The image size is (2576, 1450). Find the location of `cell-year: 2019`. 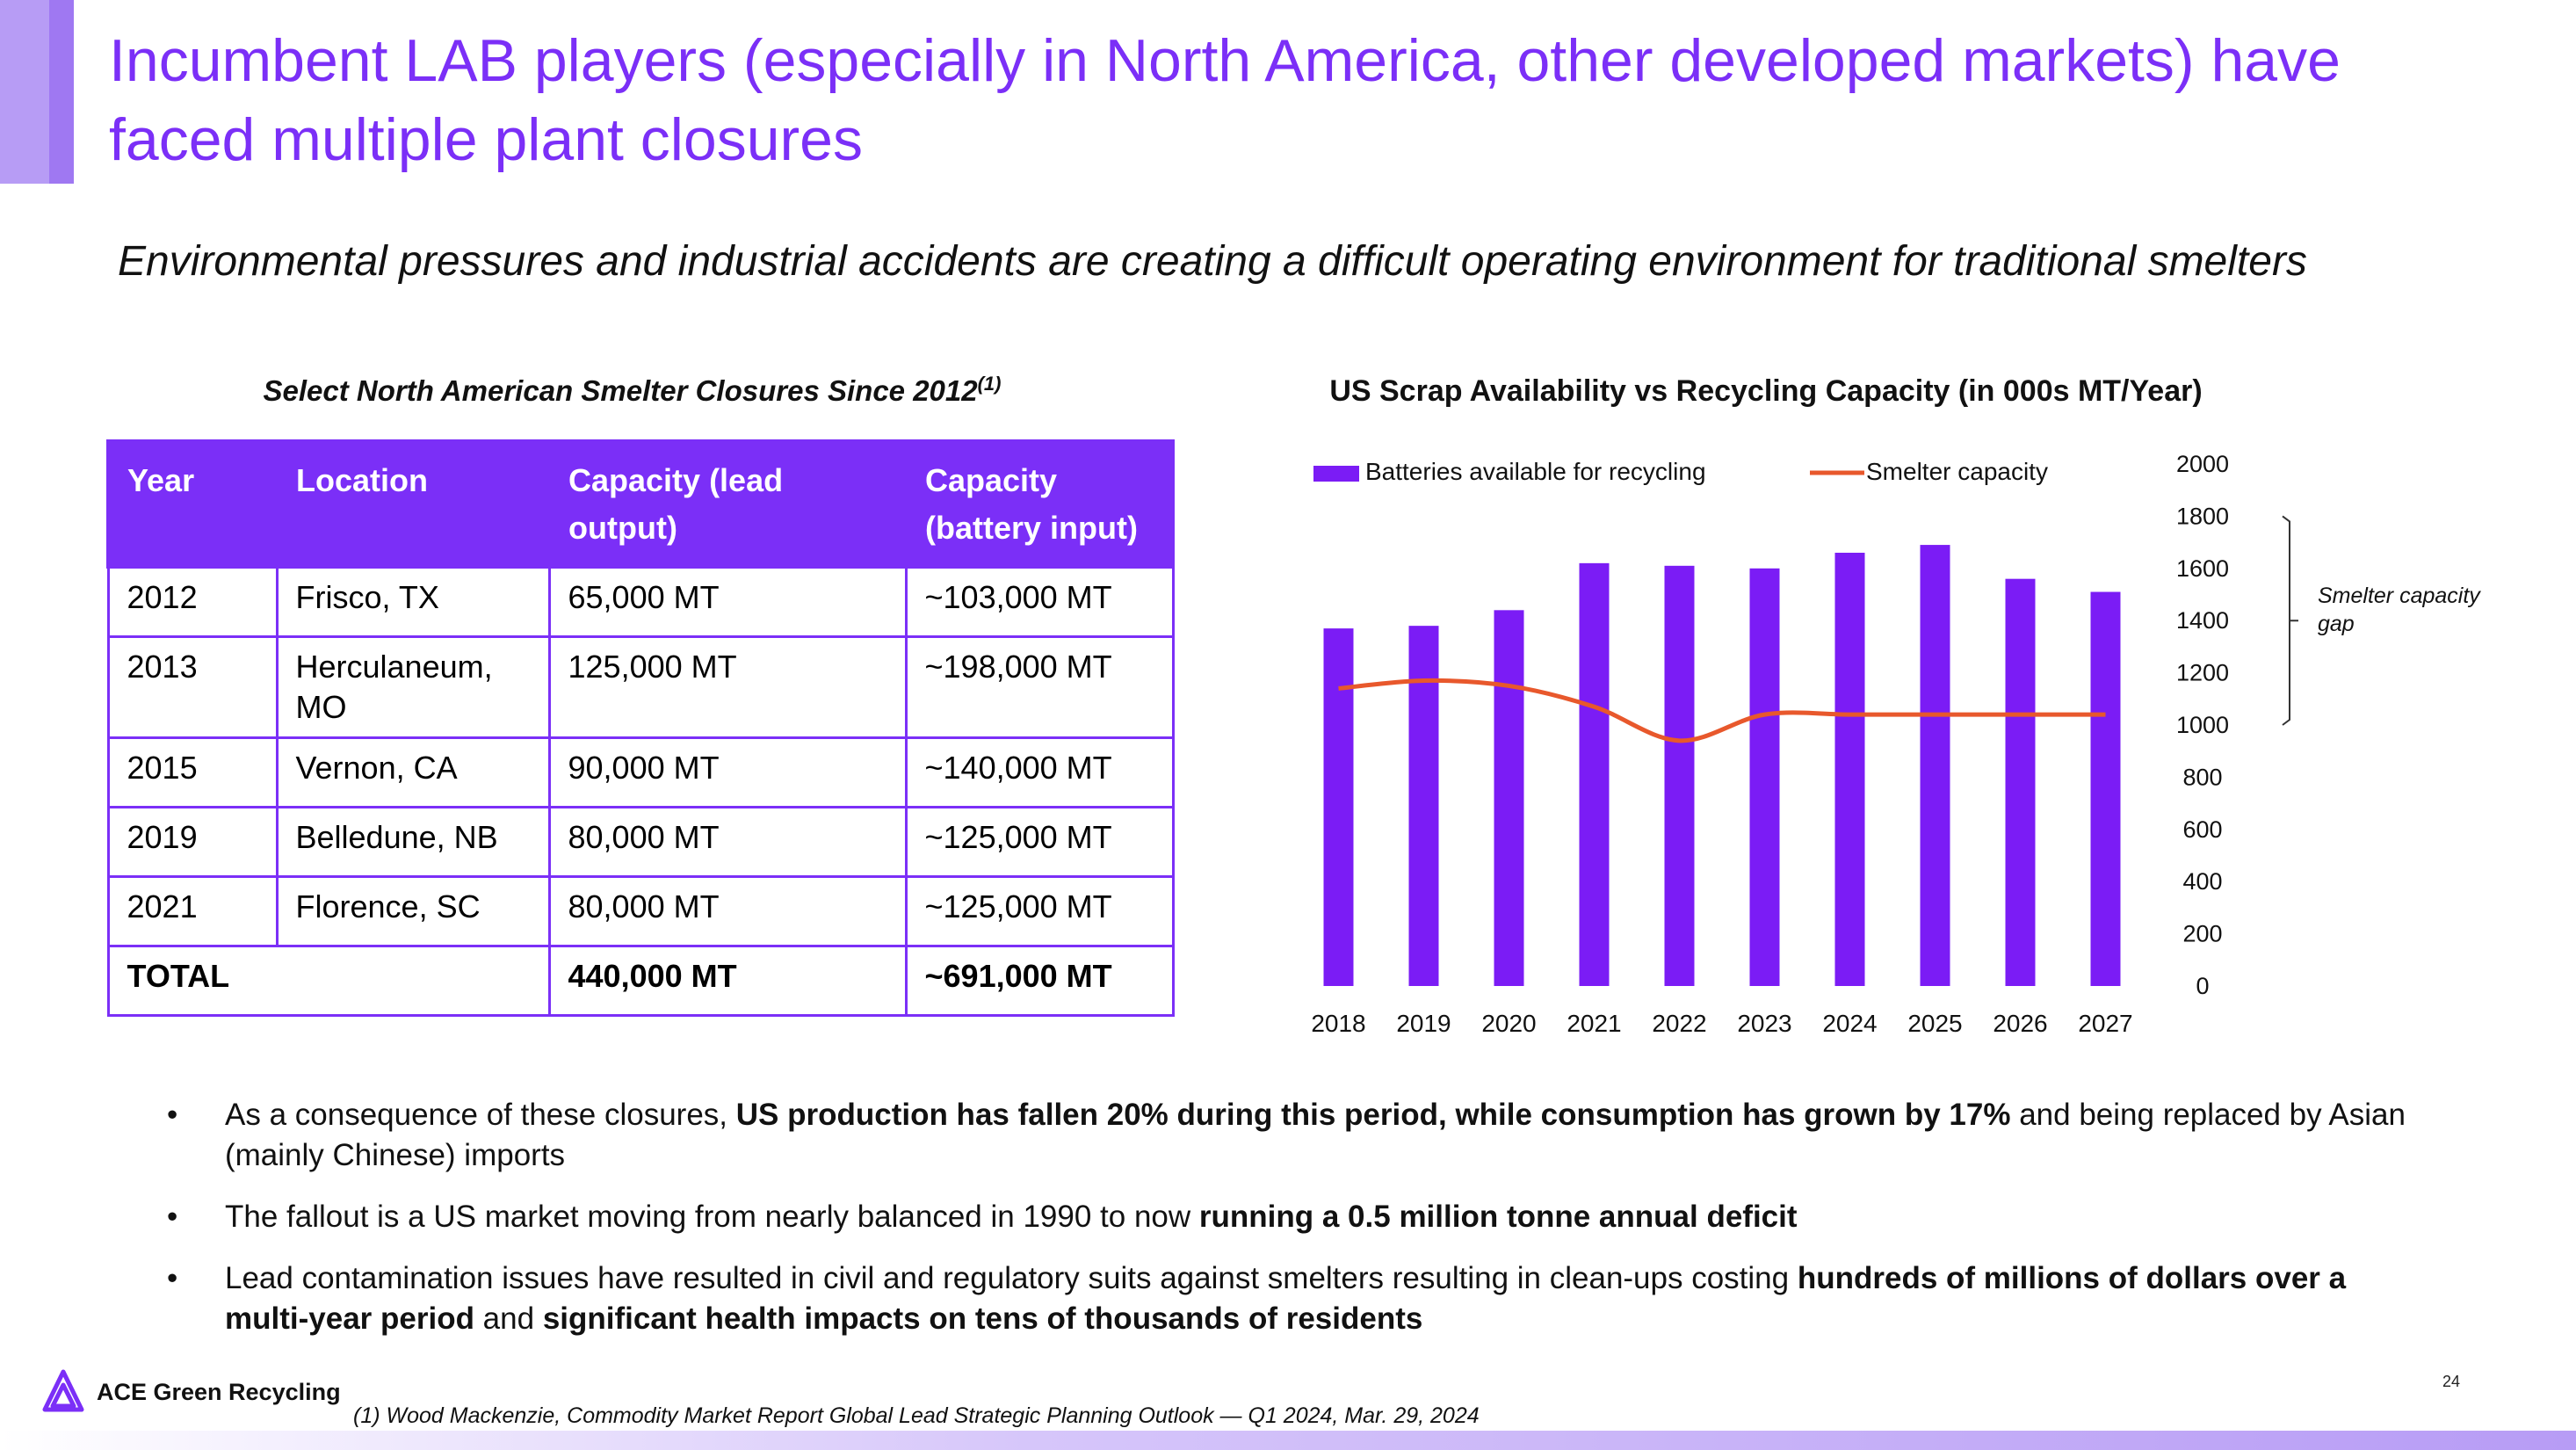

cell-year: 2019 is located at coordinates (192, 842).